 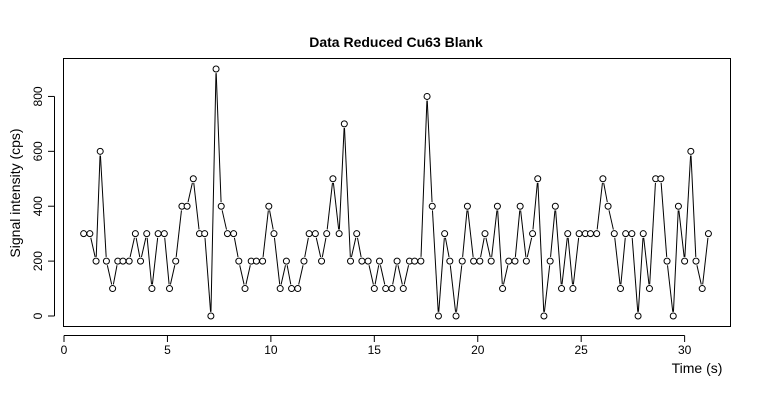 What do you see at coordinates (38, 96) in the screenshot?
I see `y-tick-label: 800` at bounding box center [38, 96].